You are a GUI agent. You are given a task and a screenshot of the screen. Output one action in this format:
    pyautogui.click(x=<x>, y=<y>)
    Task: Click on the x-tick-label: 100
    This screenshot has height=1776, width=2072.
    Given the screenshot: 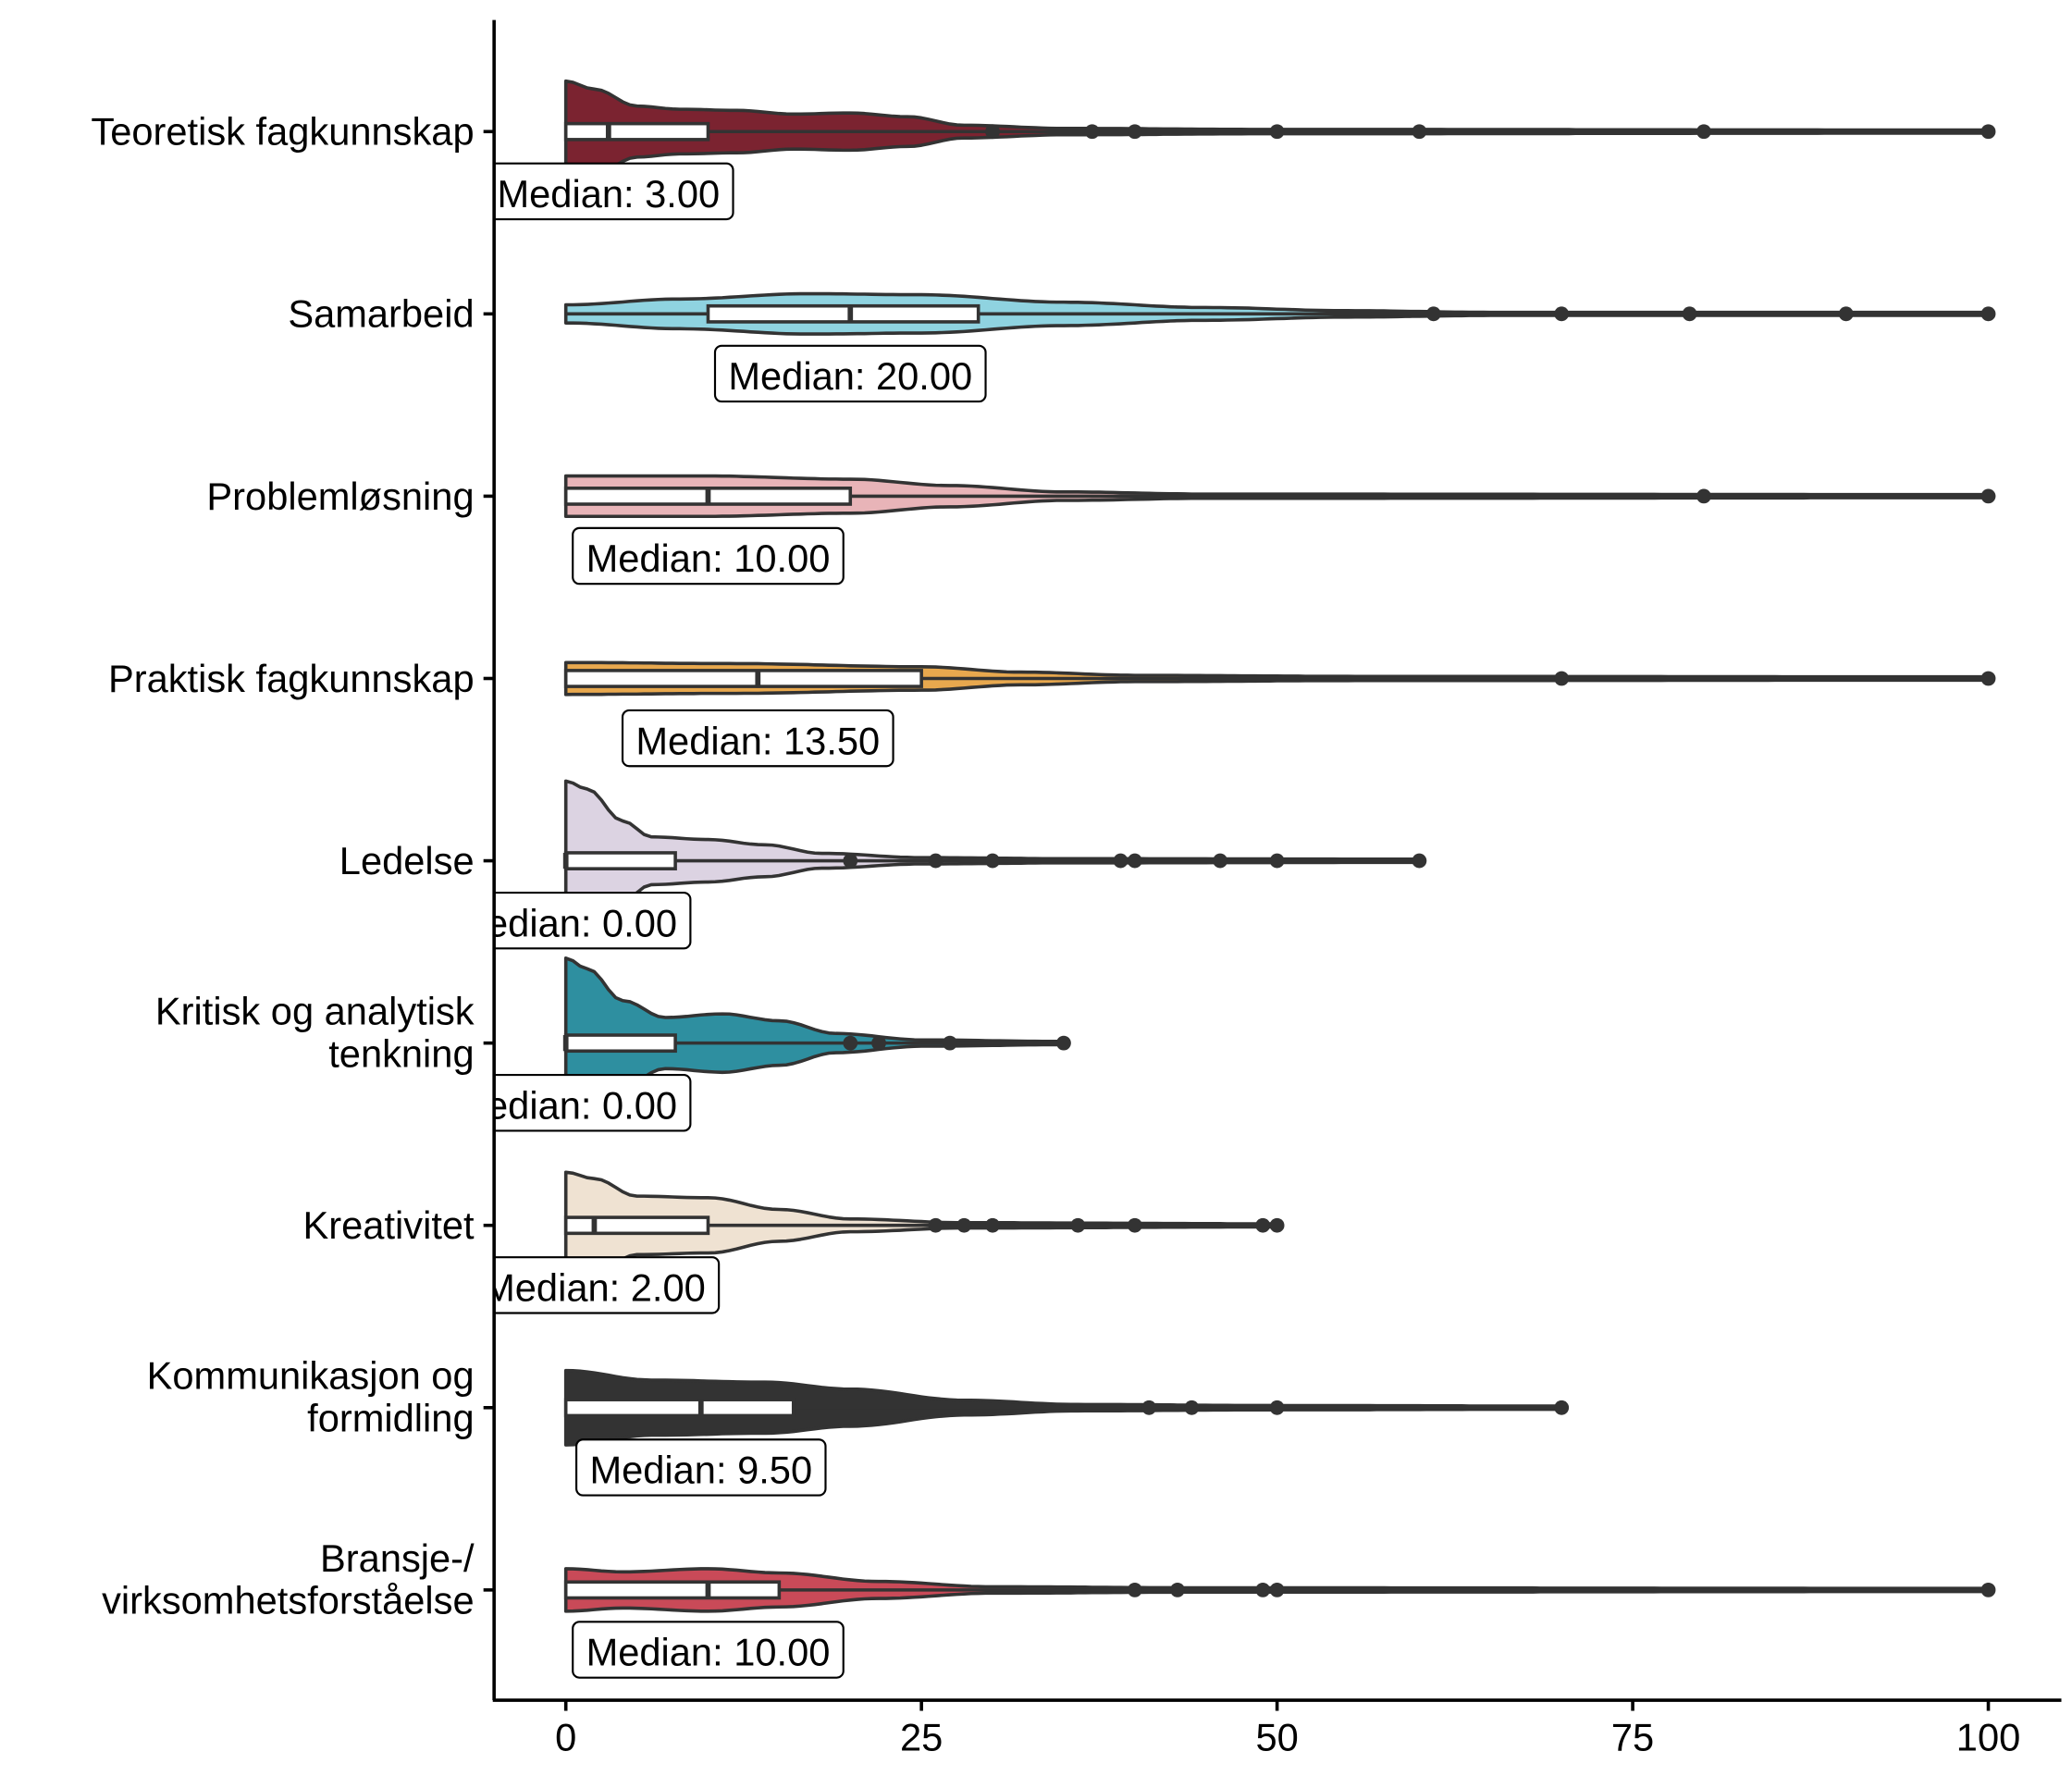 What is the action you would take?
    pyautogui.click(x=1988, y=1738)
    